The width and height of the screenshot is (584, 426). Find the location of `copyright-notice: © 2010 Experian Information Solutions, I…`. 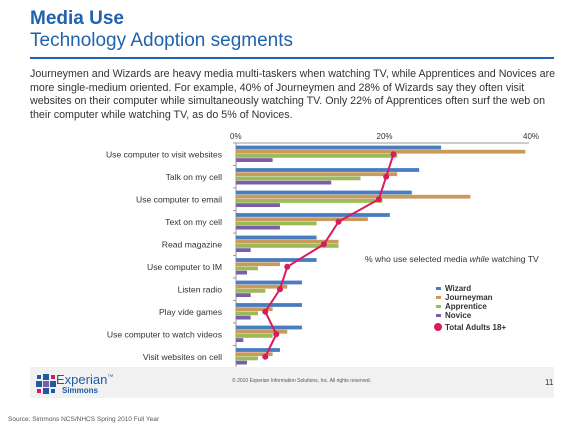

copyright-notice: © 2010 Experian Information Solutions, I… is located at coordinates (302, 381).